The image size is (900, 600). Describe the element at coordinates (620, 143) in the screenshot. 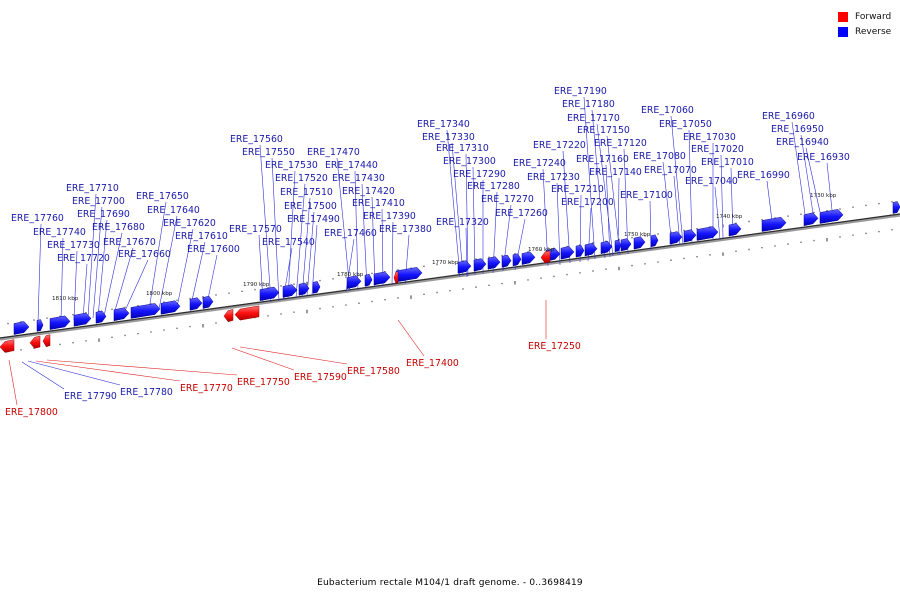

I see `reverse-gene-label: ERE_17120` at that location.